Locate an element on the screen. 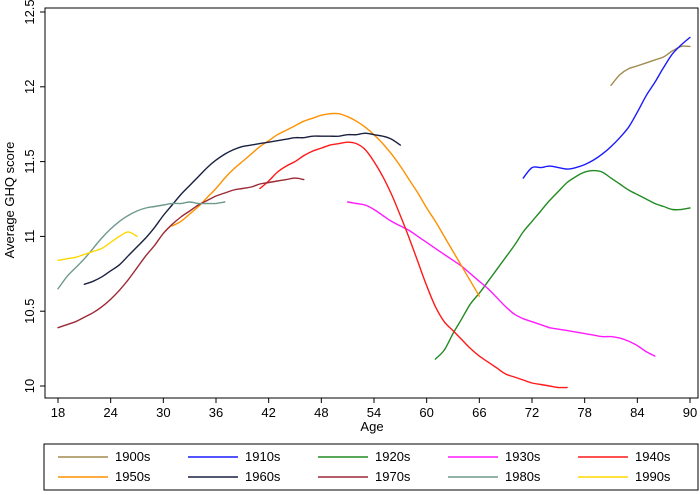 Image resolution: width=700 pixels, height=495 pixels. legend-label-1940s: 1940s is located at coordinates (653, 456).